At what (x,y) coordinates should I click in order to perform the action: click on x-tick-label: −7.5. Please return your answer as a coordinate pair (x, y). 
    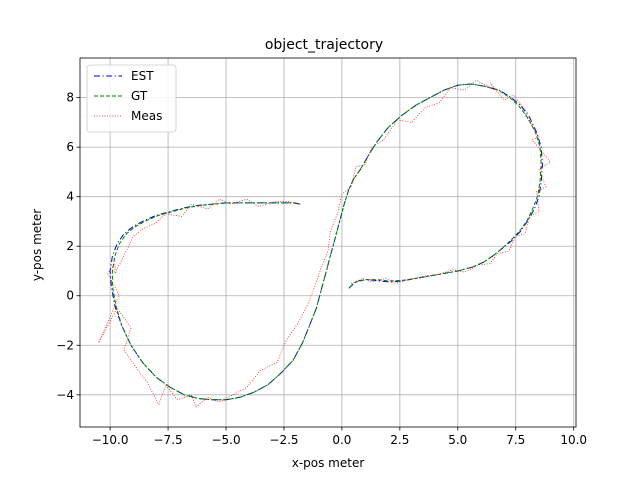
    Looking at the image, I should click on (168, 440).